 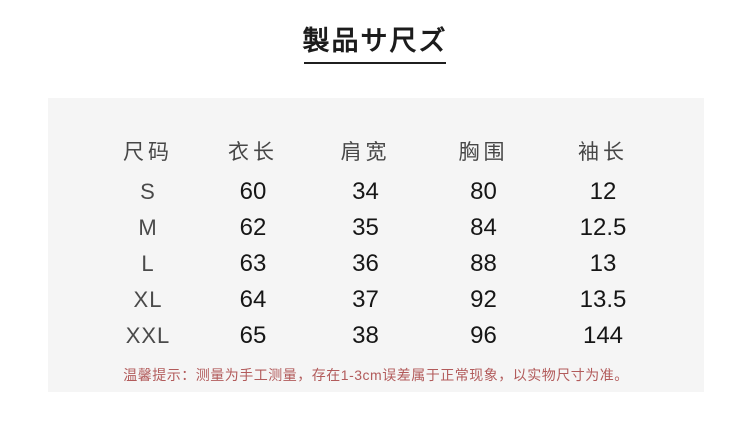 What do you see at coordinates (148, 152) in the screenshot?
I see `column-header-size: 尺码` at bounding box center [148, 152].